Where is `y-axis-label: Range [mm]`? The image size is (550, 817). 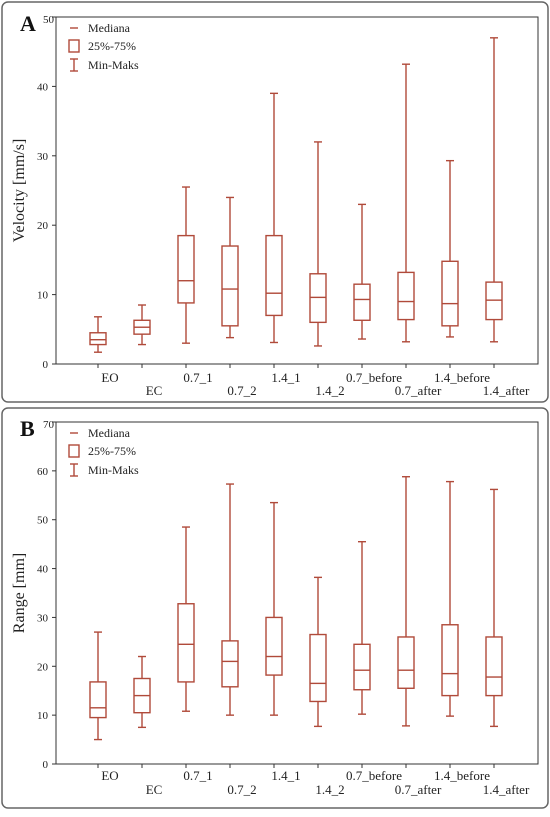 y-axis-label: Range [mm] is located at coordinates (19, 593).